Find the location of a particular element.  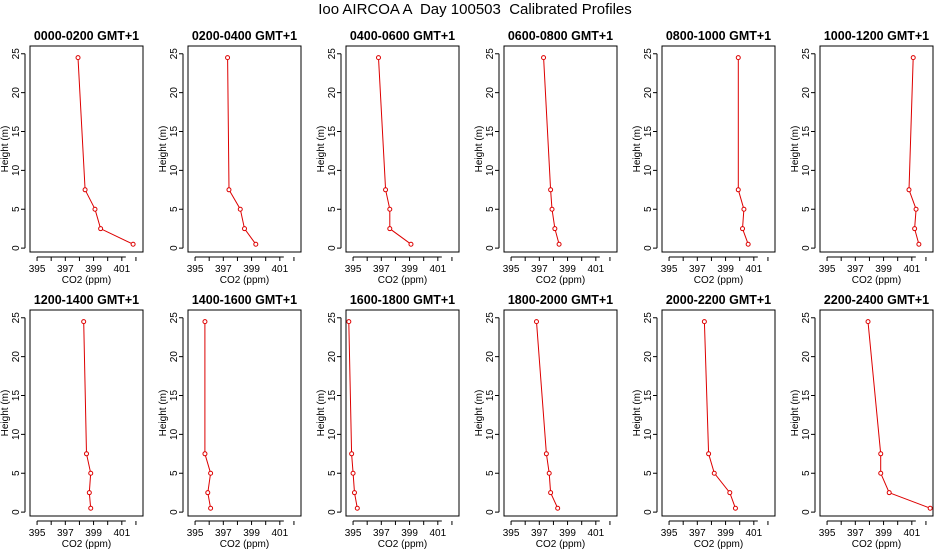

panel-title: 2200-2400 GMT+1 is located at coordinates (876, 300).